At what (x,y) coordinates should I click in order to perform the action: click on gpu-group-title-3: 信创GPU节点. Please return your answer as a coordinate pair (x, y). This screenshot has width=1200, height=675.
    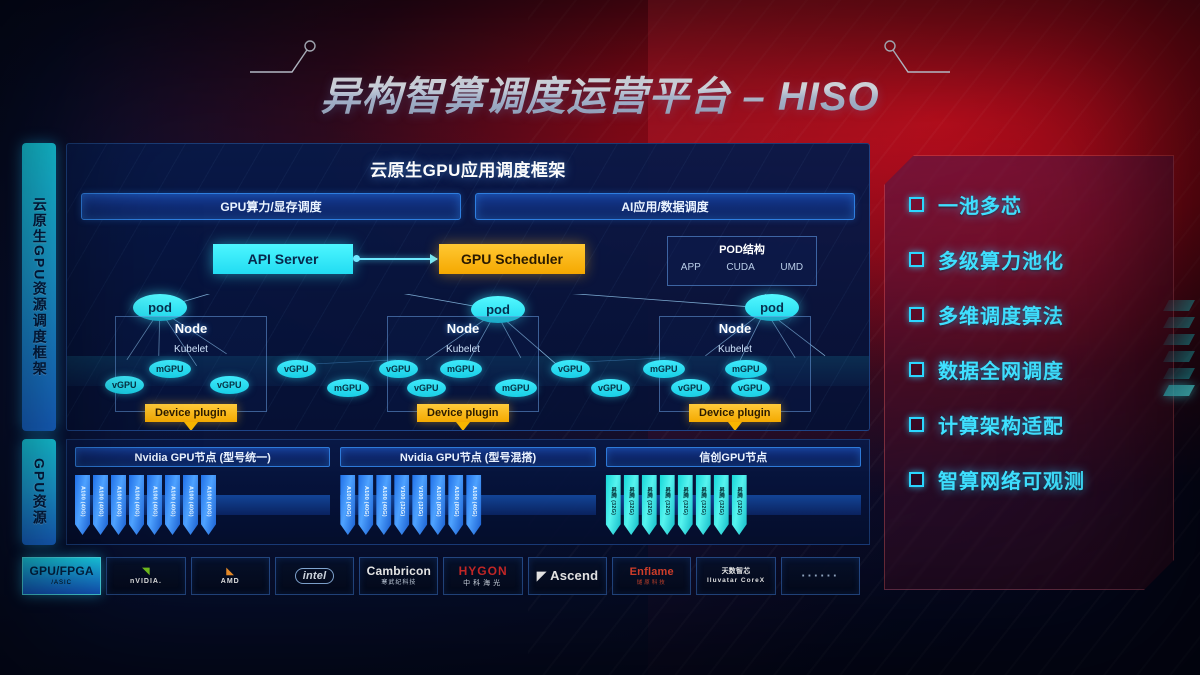
    Looking at the image, I should click on (733, 457).